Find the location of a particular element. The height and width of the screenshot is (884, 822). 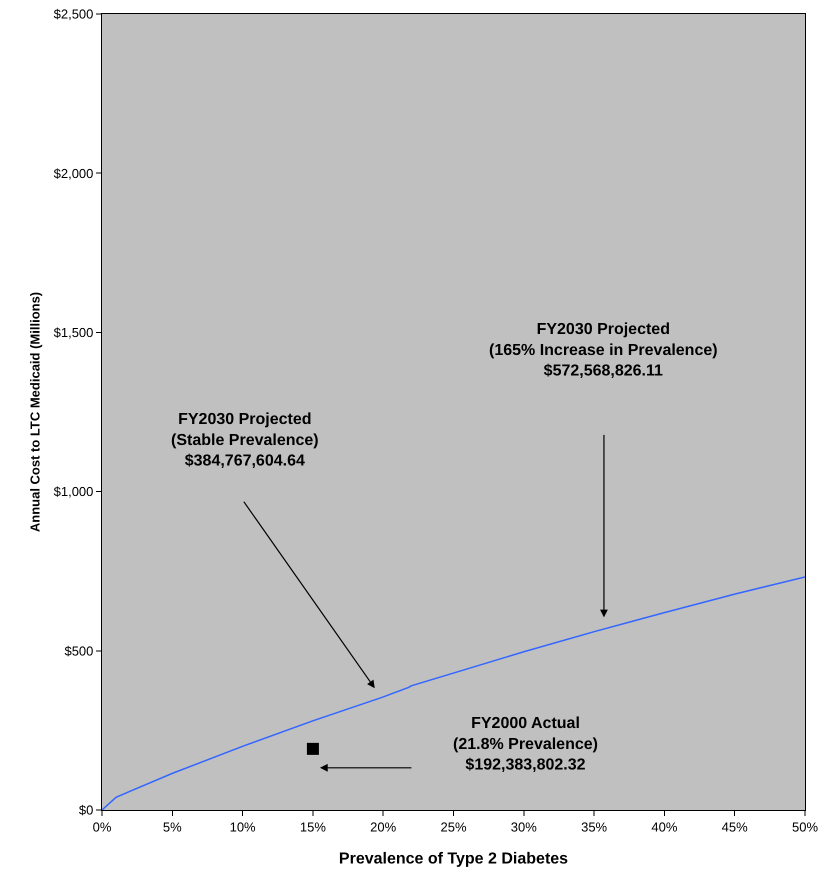

x-axis-title: Prevalence of Type 2 Diabetes is located at coordinates (453, 859).